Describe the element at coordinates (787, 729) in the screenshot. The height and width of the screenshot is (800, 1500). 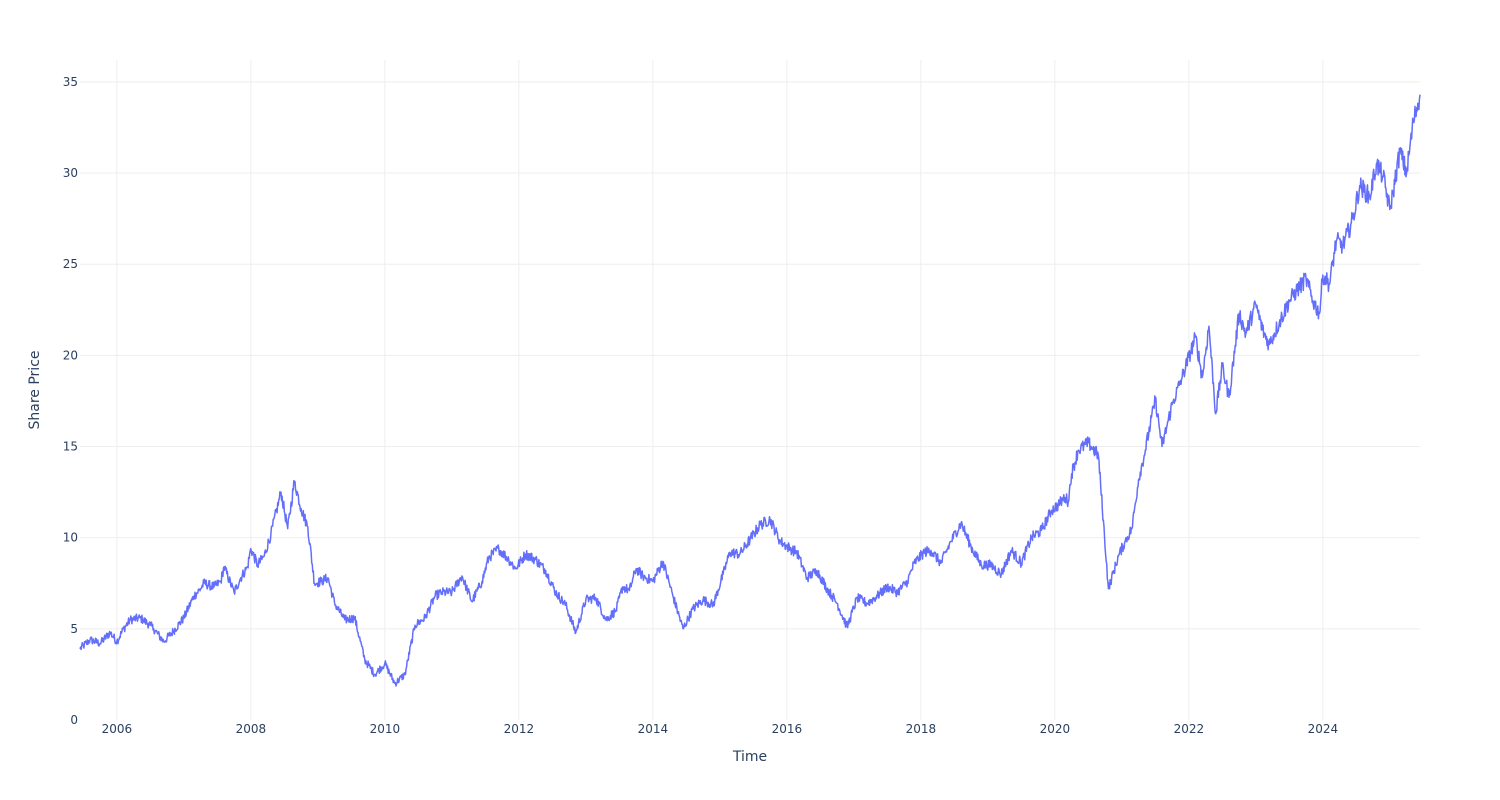
I see `x-tick-label: 2016` at that location.